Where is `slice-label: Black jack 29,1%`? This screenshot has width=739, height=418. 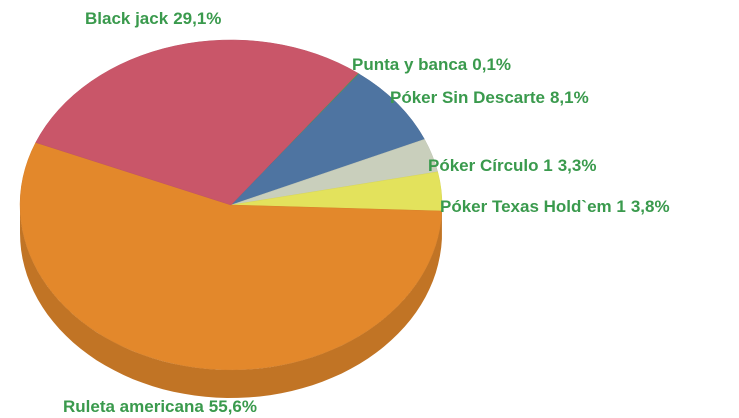
slice-label: Black jack 29,1% is located at coordinates (153, 18).